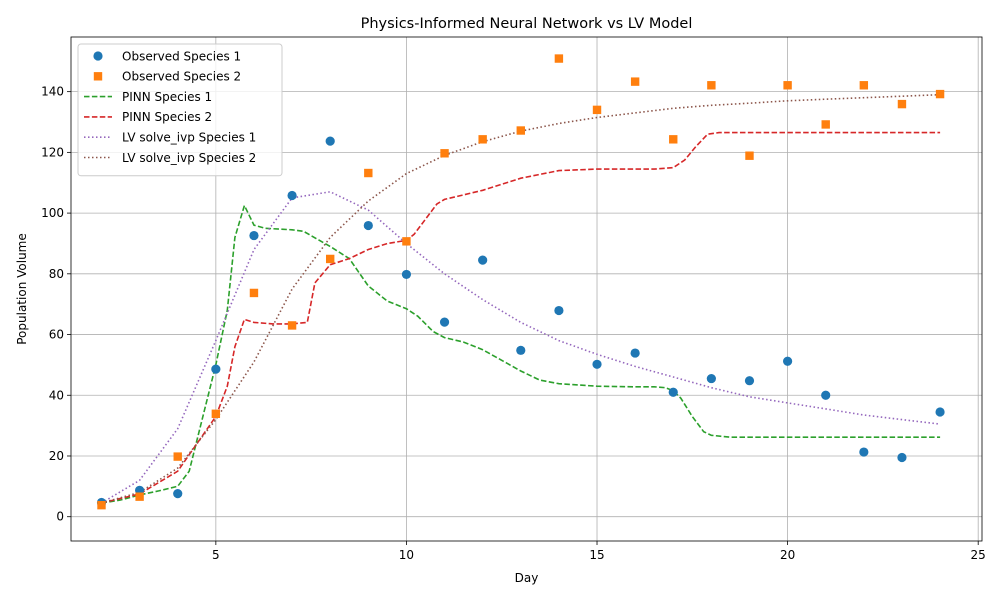 The image size is (1000, 600). Describe the element at coordinates (22, 289) in the screenshot. I see `y-axis-label: Population Volume` at that location.